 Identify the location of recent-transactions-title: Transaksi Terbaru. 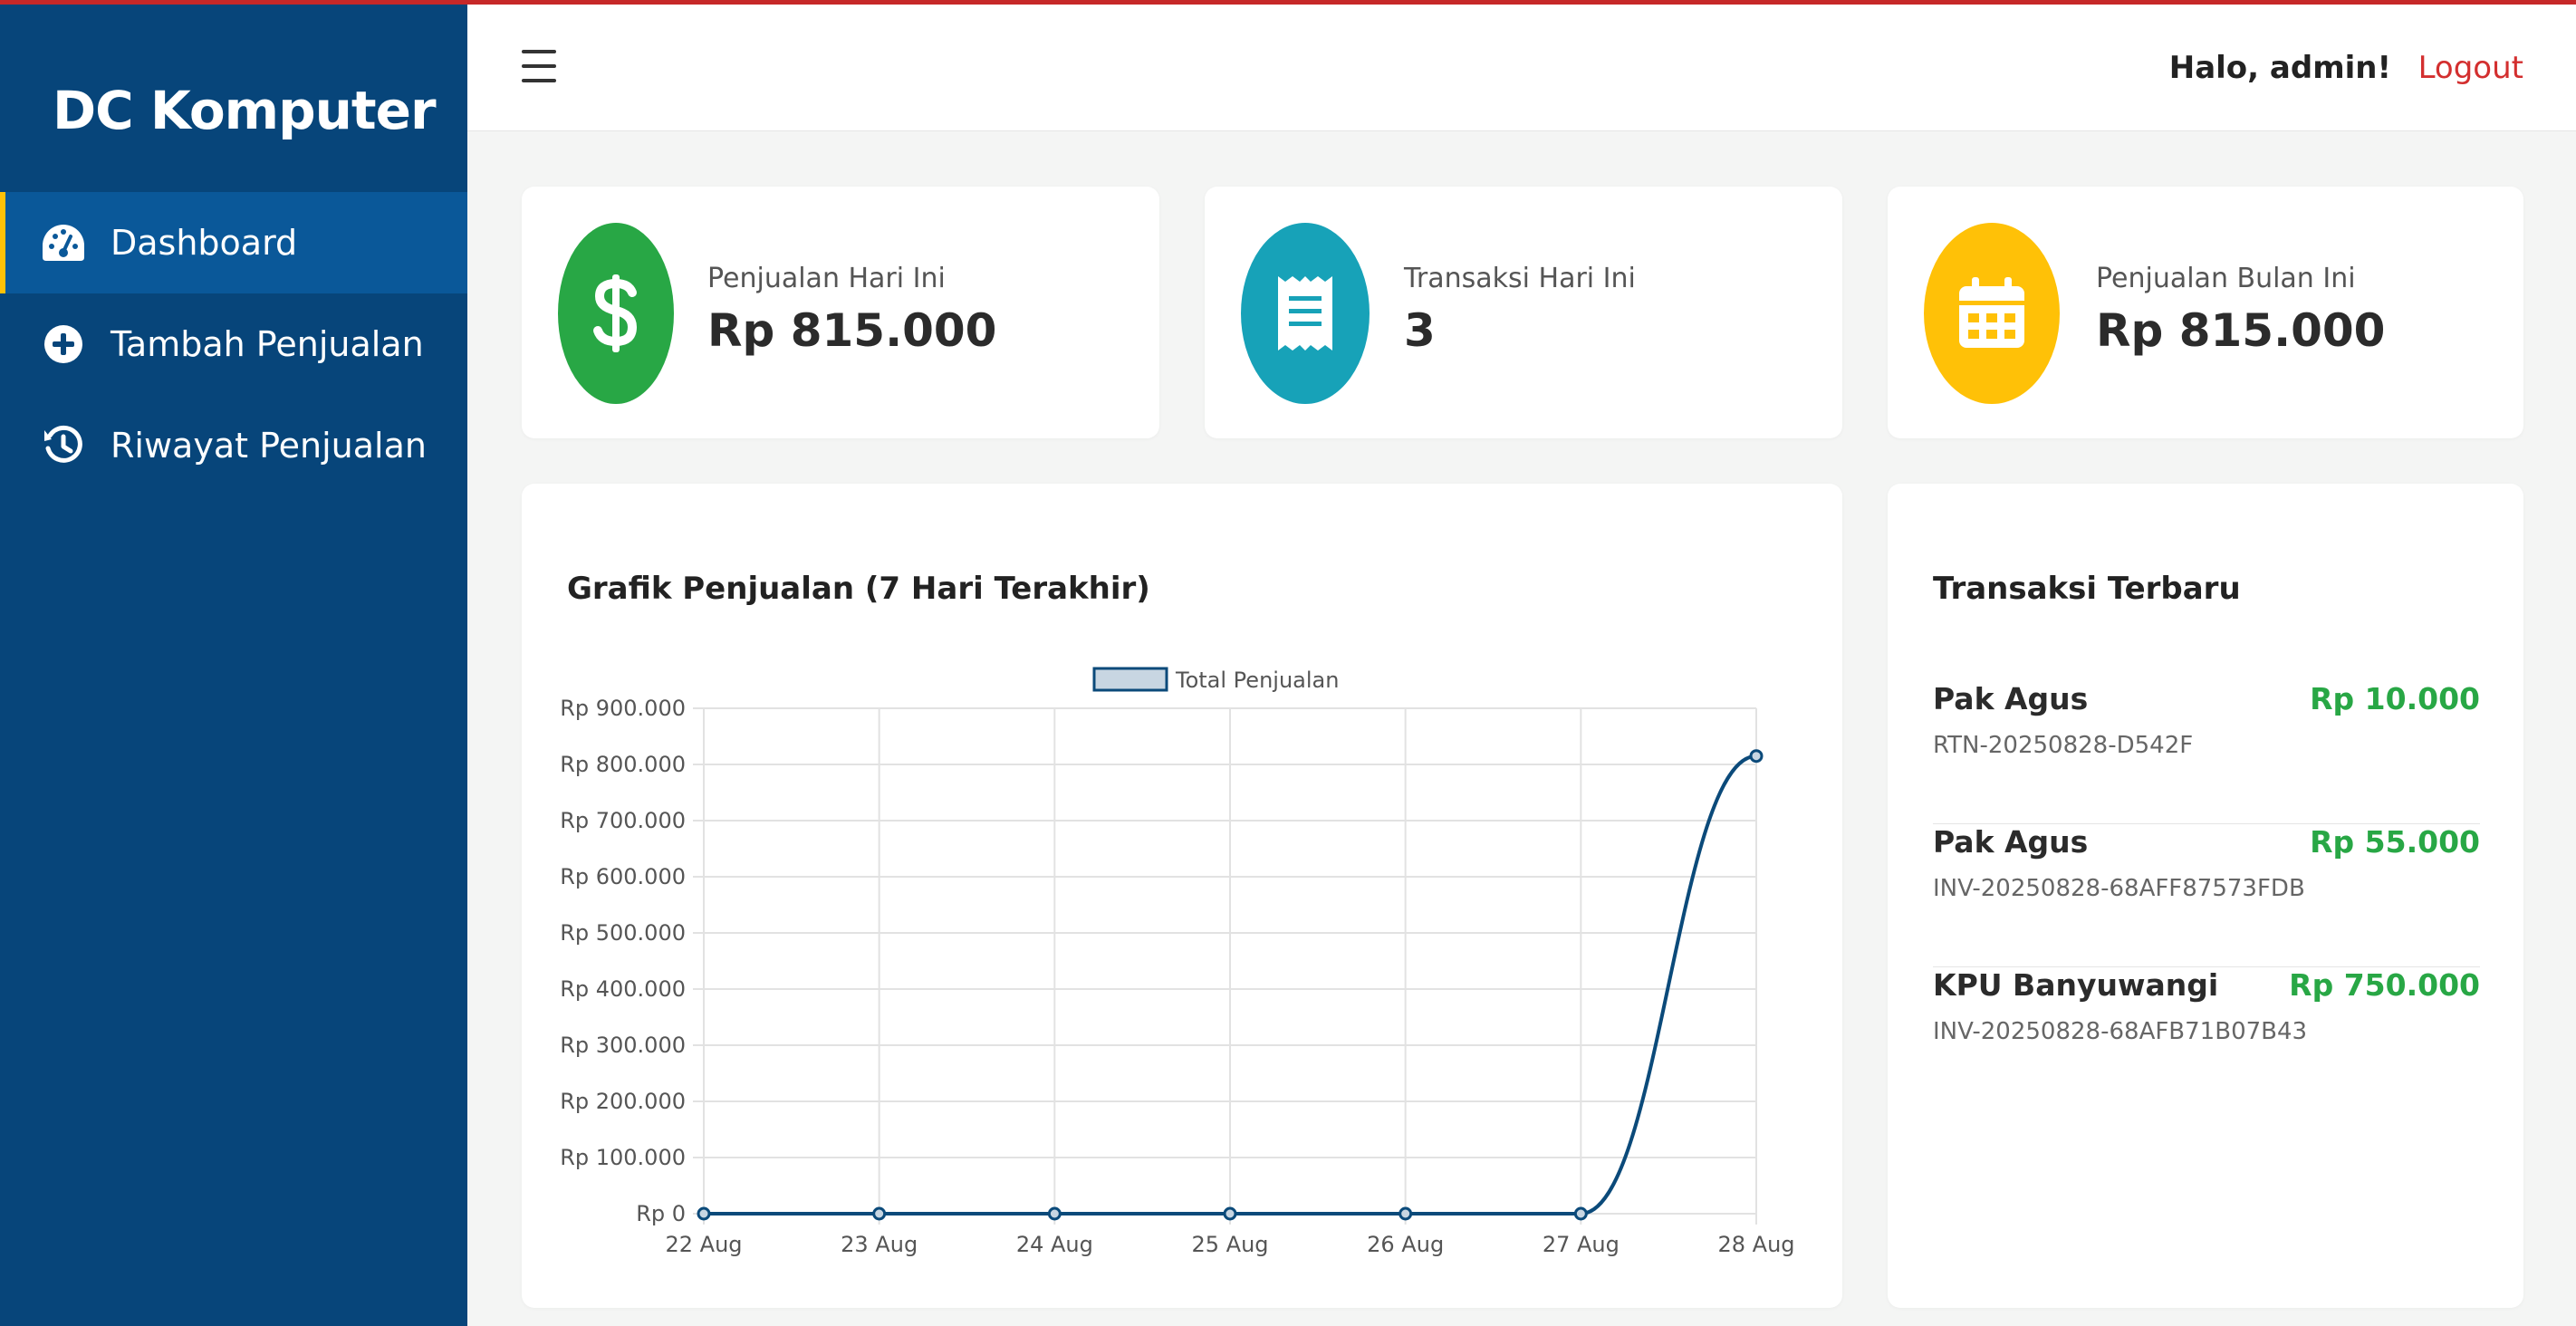
(2087, 589).